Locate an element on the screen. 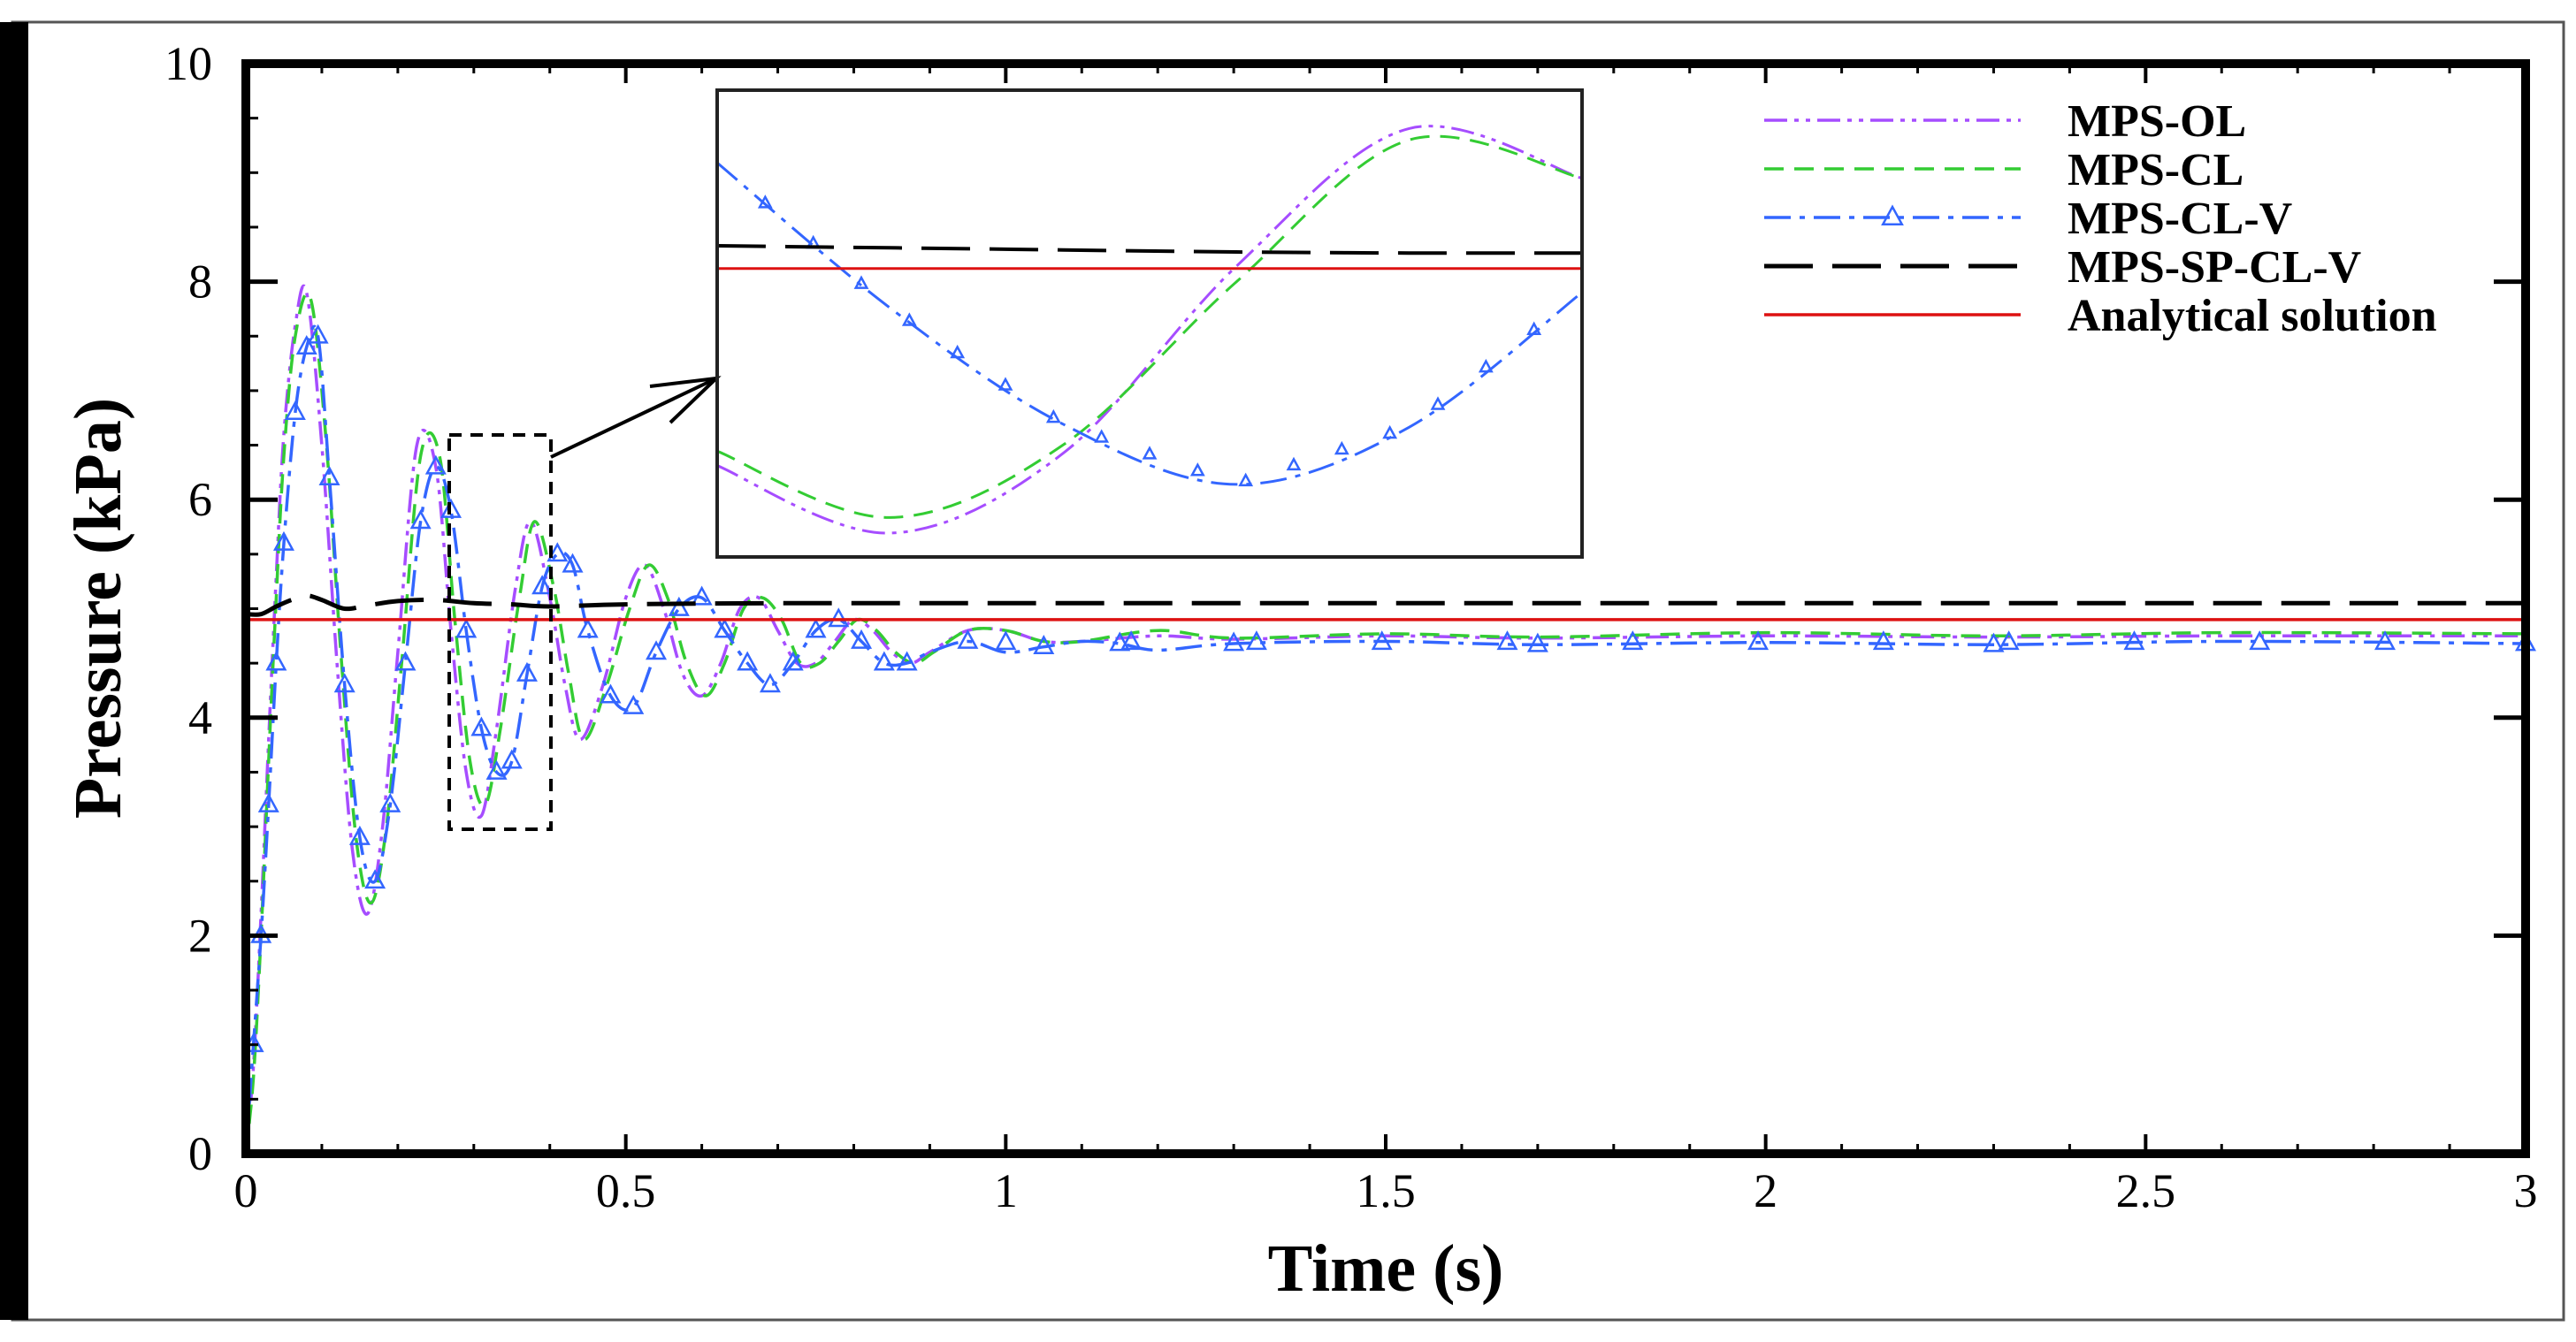 The image size is (2576, 1342). x-tick-label: 2 is located at coordinates (1766, 1190).